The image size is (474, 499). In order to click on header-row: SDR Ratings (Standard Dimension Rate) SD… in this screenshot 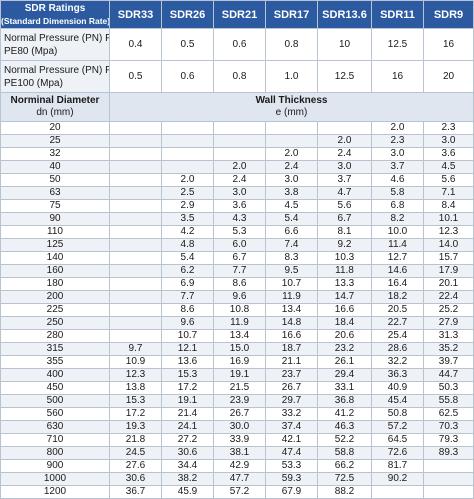, I will do `click(237, 14)`.